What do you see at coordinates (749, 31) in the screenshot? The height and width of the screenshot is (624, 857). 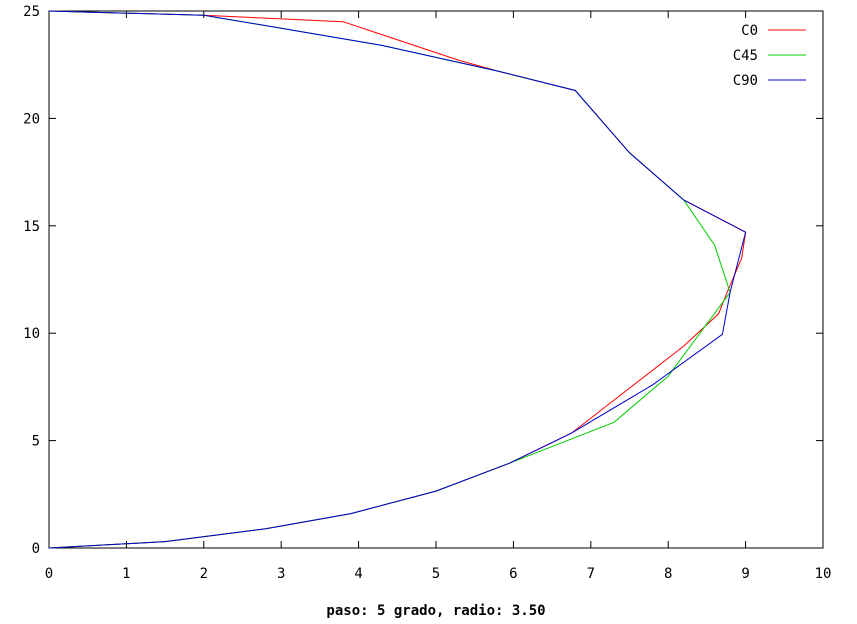 I see `legend-label: C0` at bounding box center [749, 31].